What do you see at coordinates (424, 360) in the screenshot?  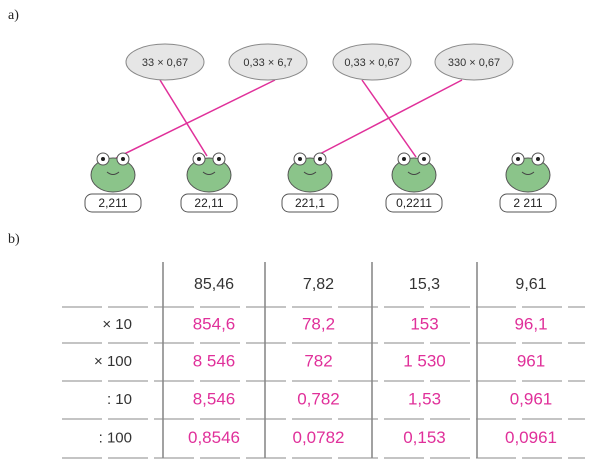 I see `answer-cell: 1 530` at bounding box center [424, 360].